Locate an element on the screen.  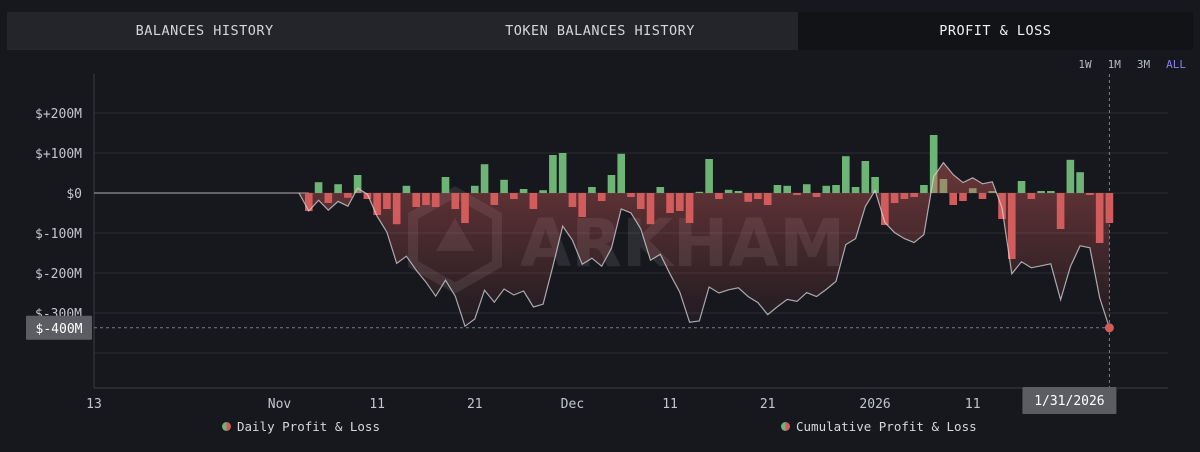
legend-daily-dot is located at coordinates (226, 426).